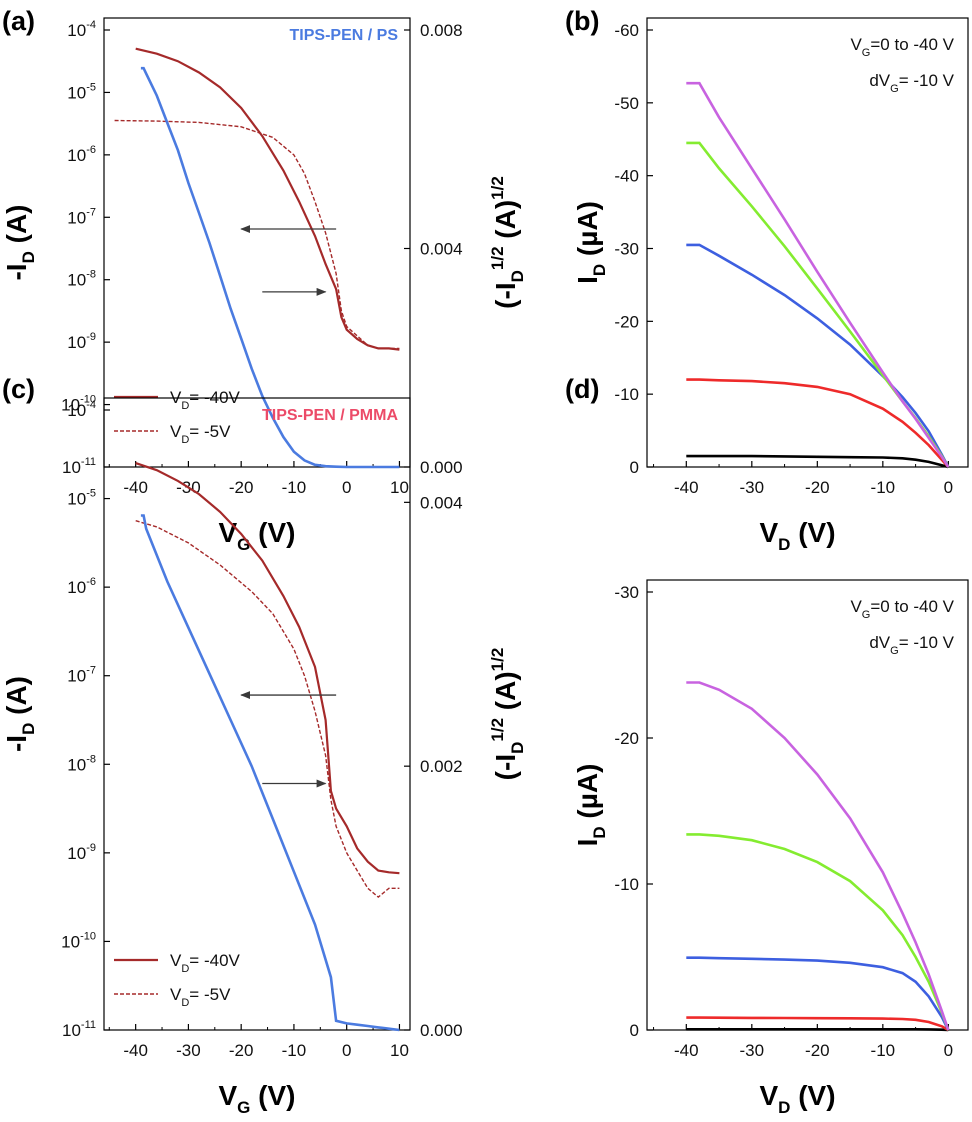 This screenshot has width=972, height=1122. I want to click on y-tick-label: 10⁻⁷, so click(81, 216).